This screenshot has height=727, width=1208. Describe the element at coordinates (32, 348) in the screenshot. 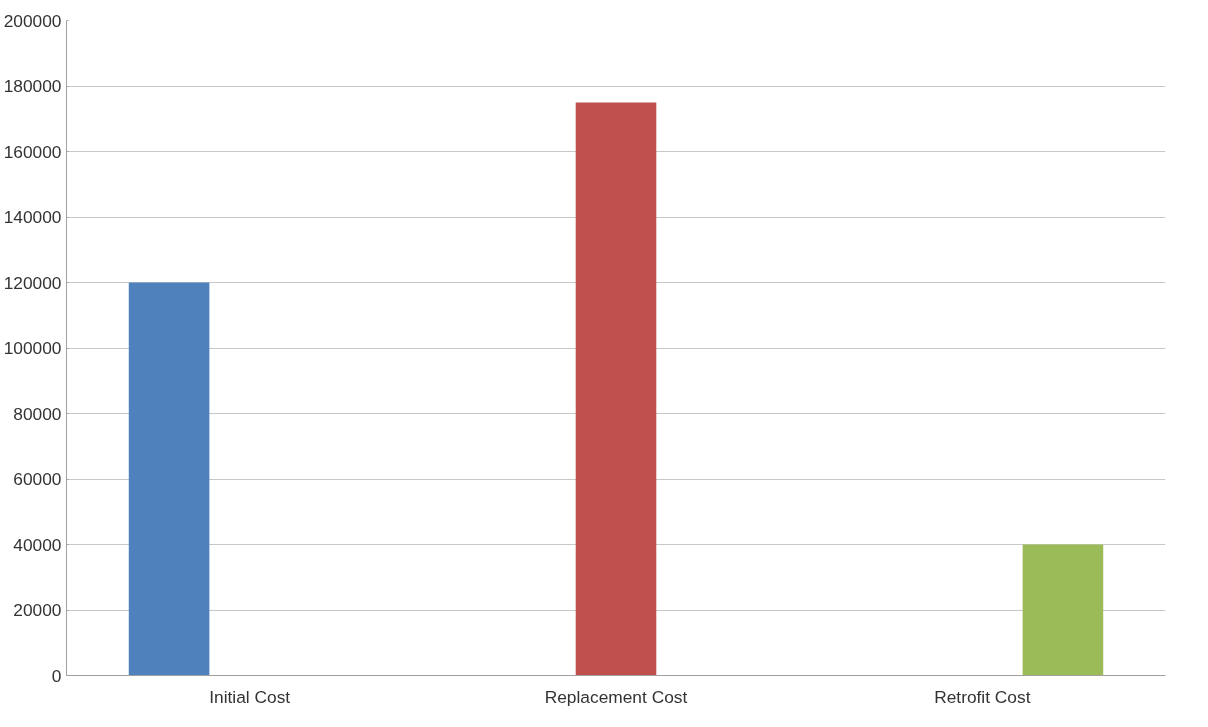

I see `y-tick-label: 100000` at that location.